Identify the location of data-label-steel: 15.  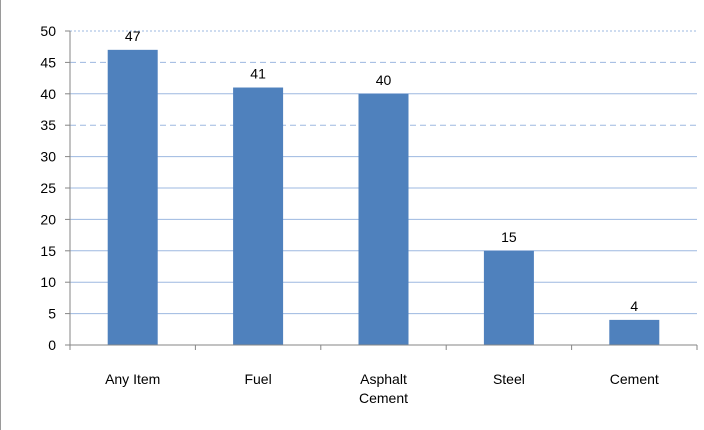
(509, 237).